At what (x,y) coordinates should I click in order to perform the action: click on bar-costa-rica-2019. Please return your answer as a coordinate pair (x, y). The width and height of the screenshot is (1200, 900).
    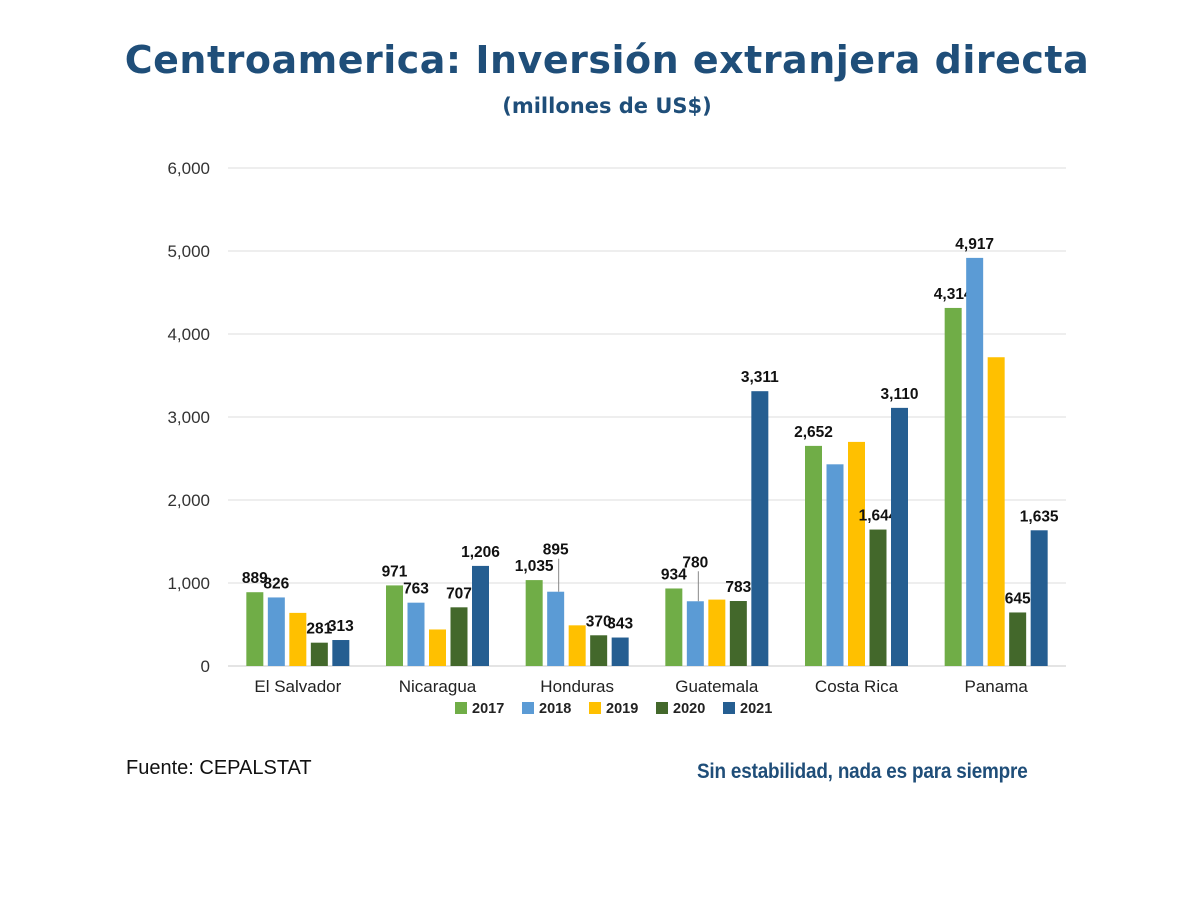
    Looking at the image, I should click on (856, 553).